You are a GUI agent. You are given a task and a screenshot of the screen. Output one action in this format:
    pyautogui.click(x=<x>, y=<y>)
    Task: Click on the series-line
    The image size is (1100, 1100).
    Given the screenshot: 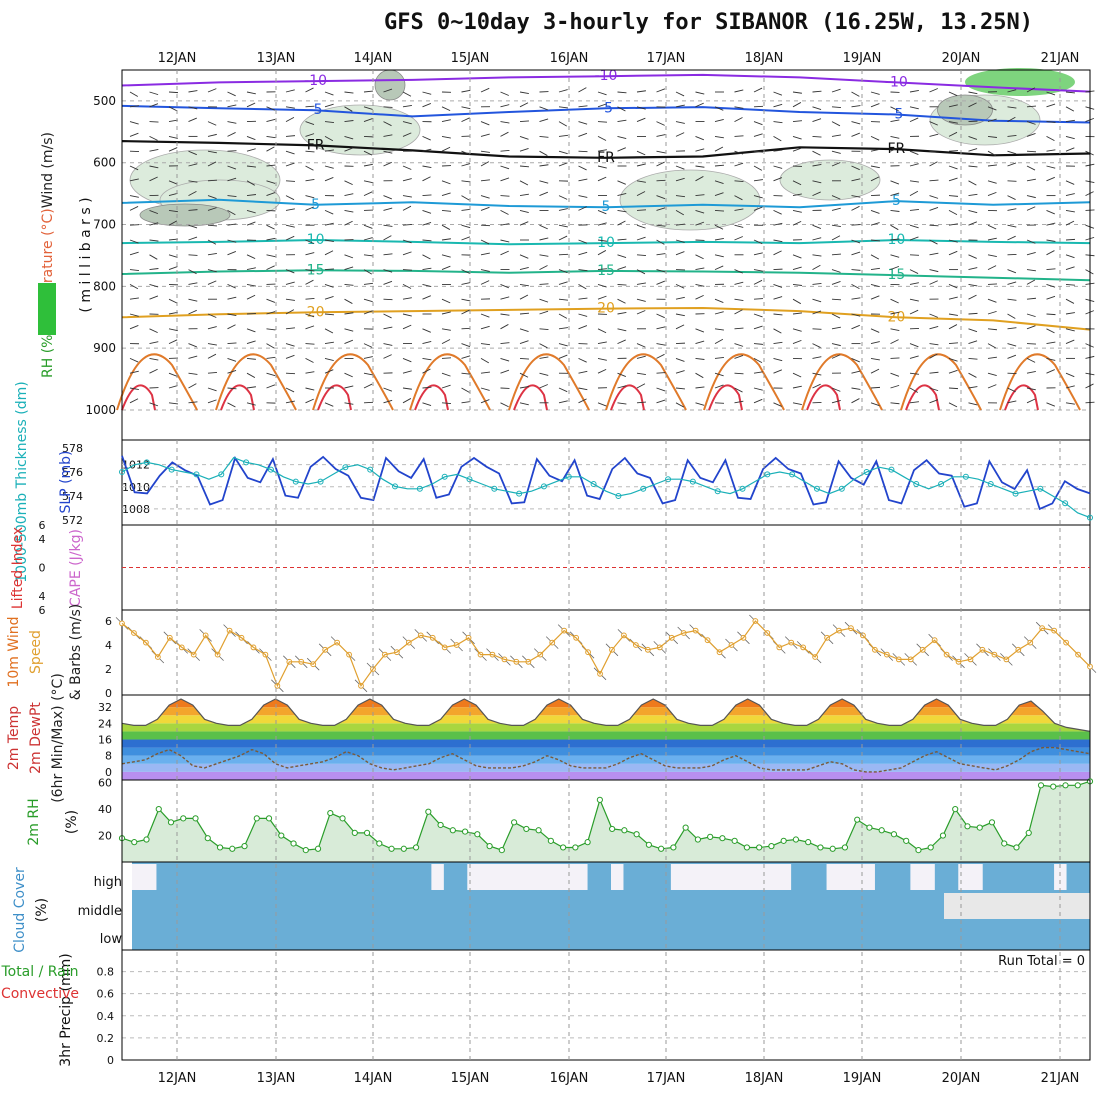 What is the action you would take?
    pyautogui.click(x=606, y=487)
    